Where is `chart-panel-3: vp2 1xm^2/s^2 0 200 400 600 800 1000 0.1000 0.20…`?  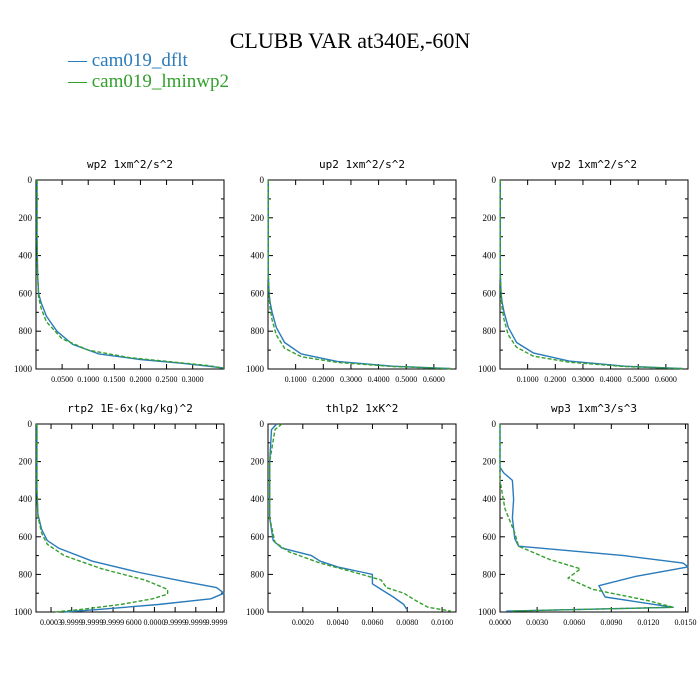
chart-panel-3: vp2 1xm^2/s^2 0 200 400 600 800 1000 0.1000 0.20… is located at coordinates (583, 271).